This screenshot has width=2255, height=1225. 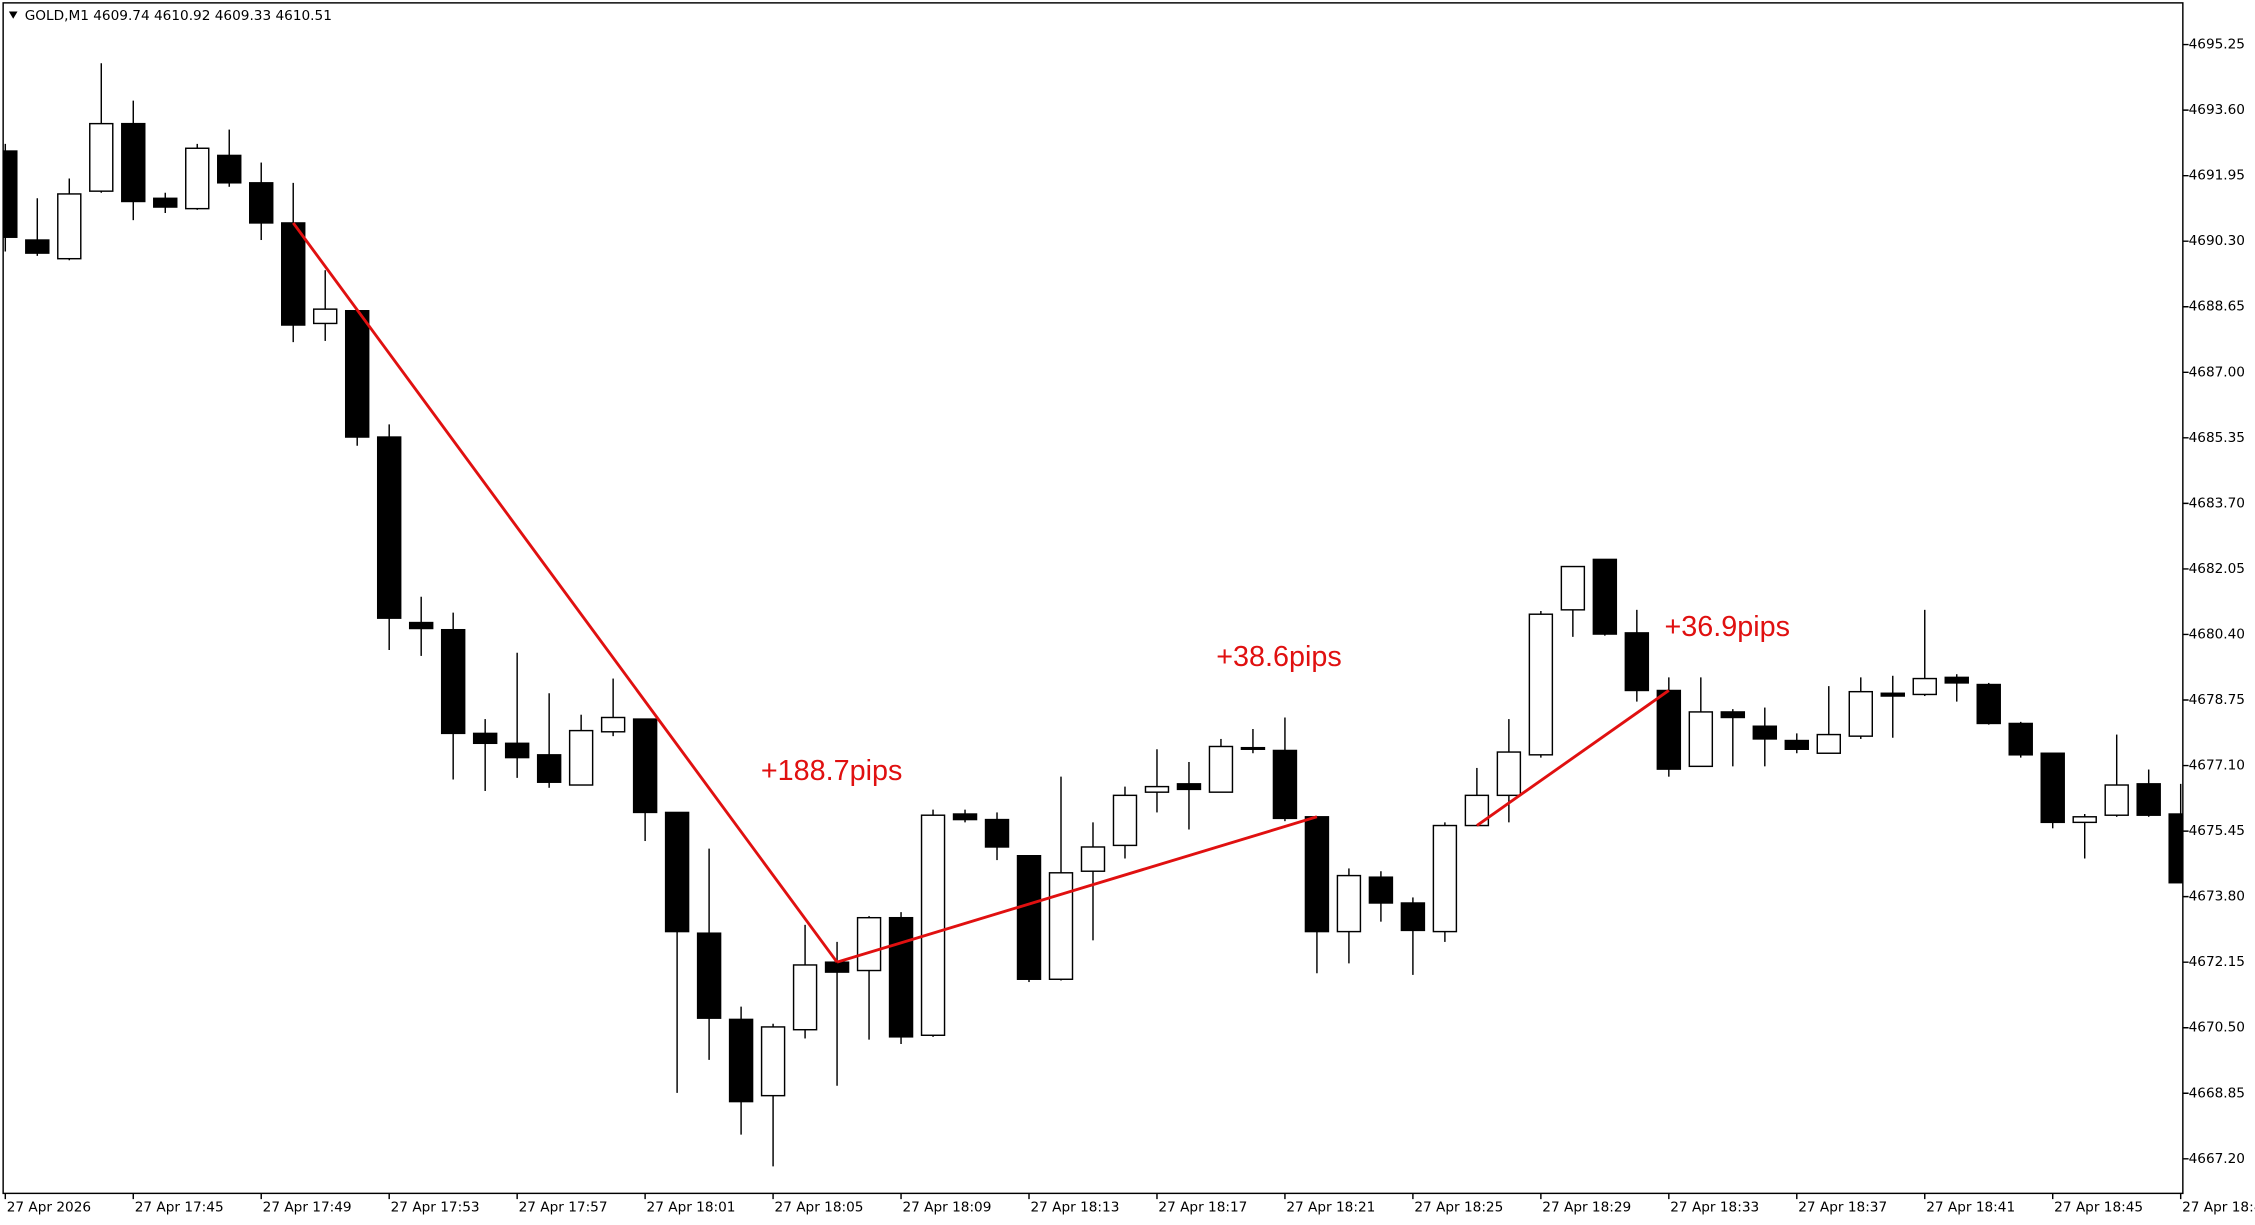 I want to click on y-tick-label: 4685.35, so click(x=2217, y=438).